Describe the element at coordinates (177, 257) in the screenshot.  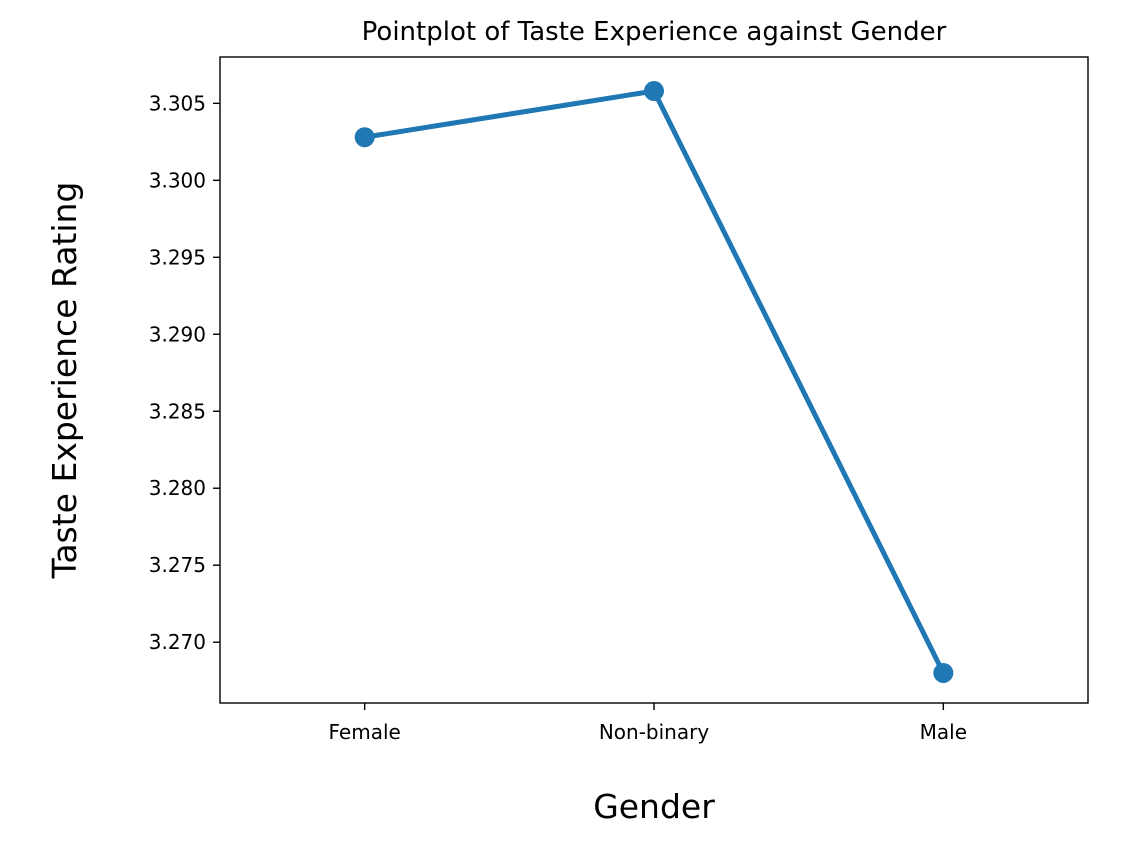
I see `y-tick-label: 3.295` at that location.